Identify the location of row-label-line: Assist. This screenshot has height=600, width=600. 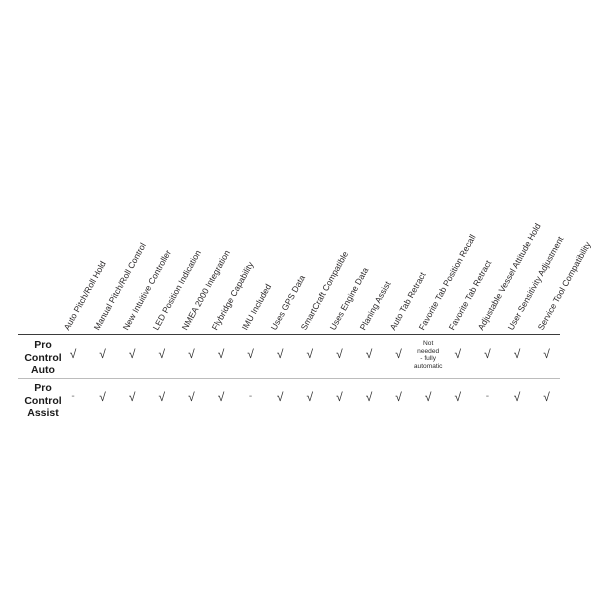
(43, 413).